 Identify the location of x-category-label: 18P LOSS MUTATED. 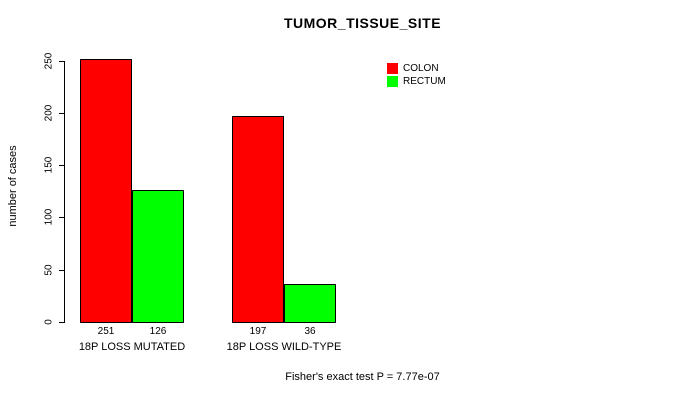
(132, 347).